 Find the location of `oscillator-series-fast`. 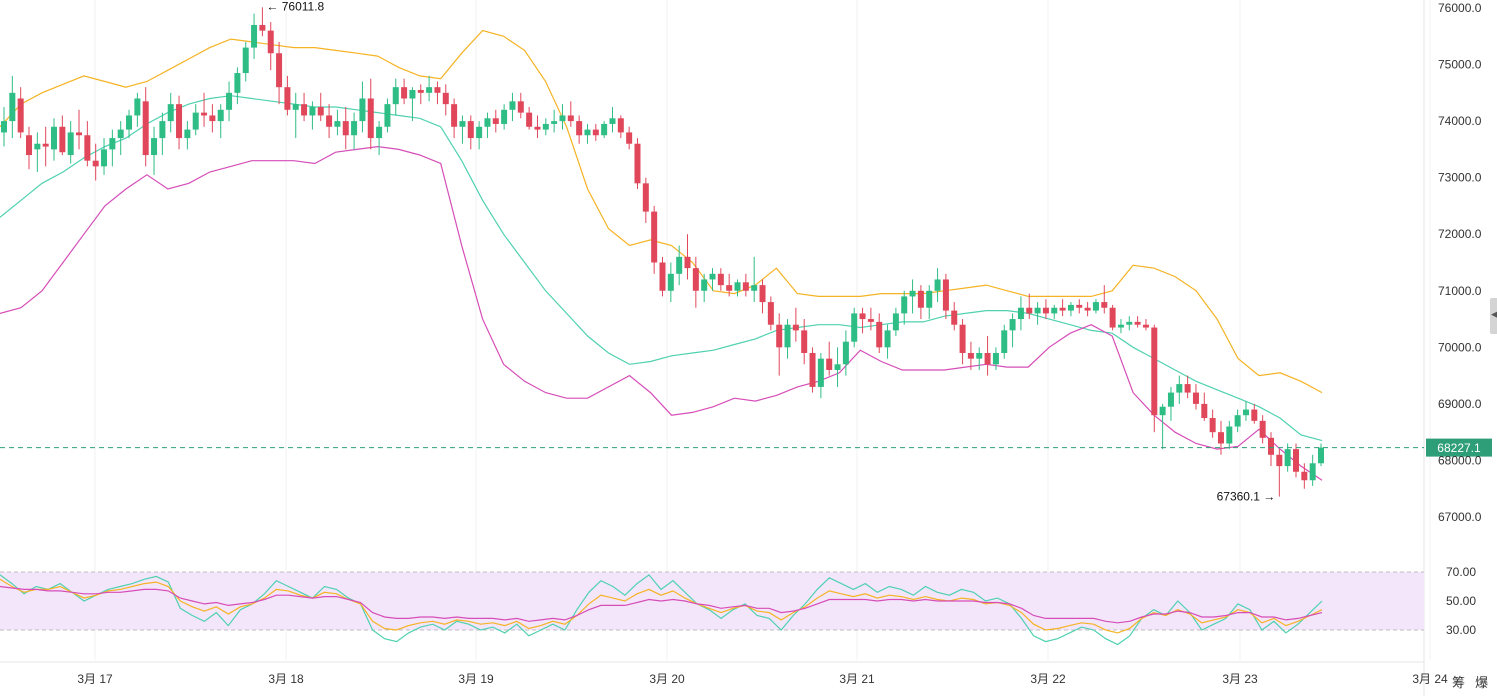

oscillator-series-fast is located at coordinates (661, 610).